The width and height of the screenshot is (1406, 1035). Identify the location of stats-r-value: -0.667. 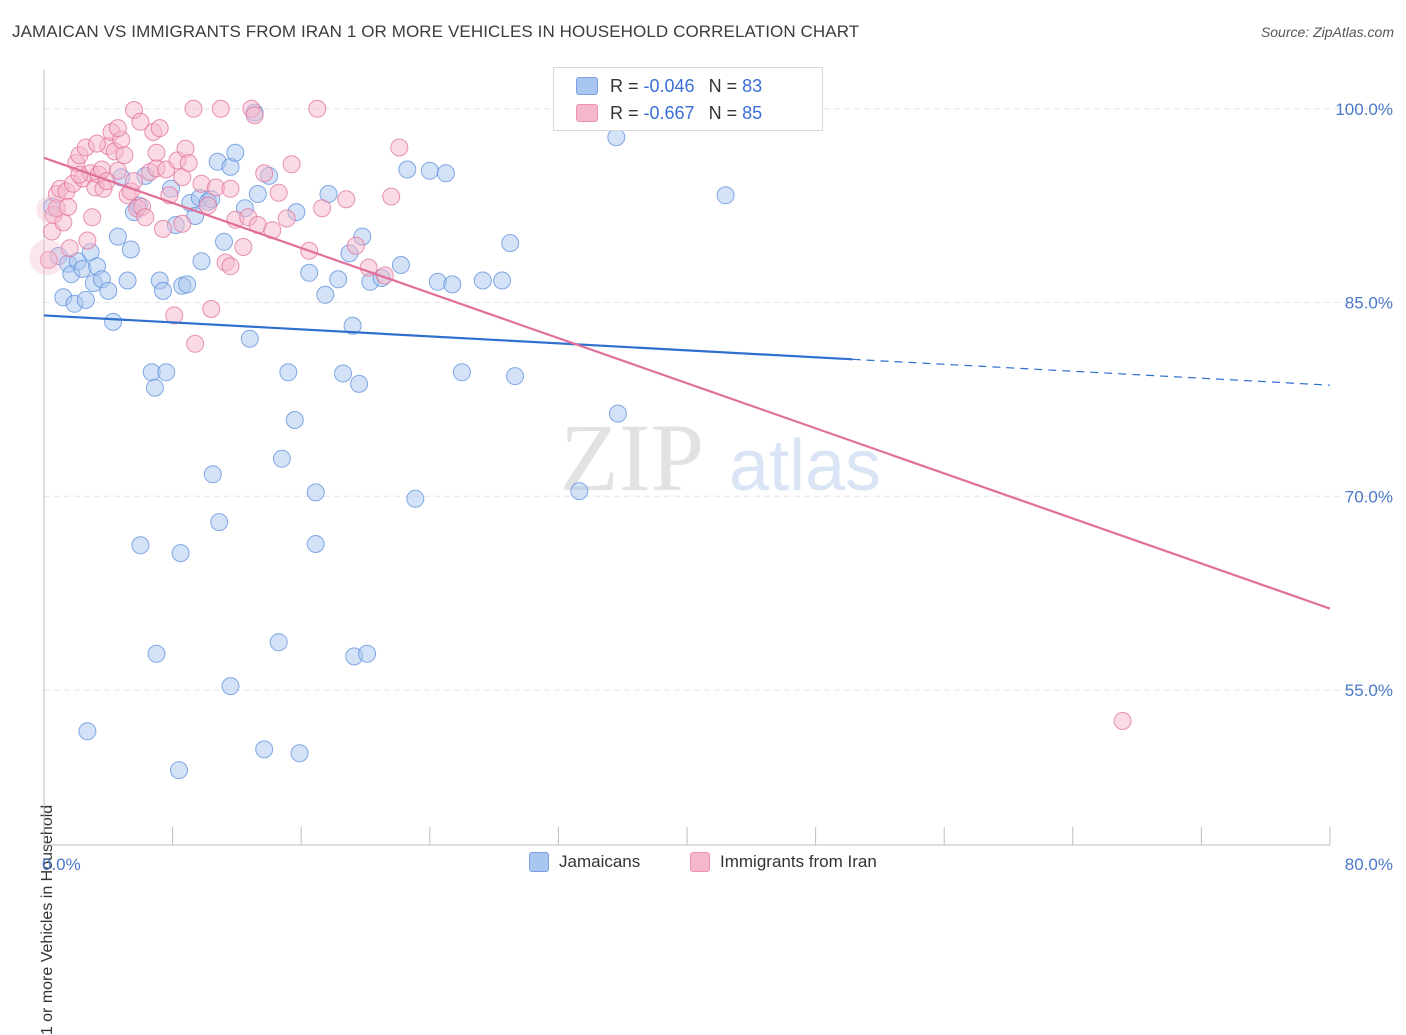
(669, 112).